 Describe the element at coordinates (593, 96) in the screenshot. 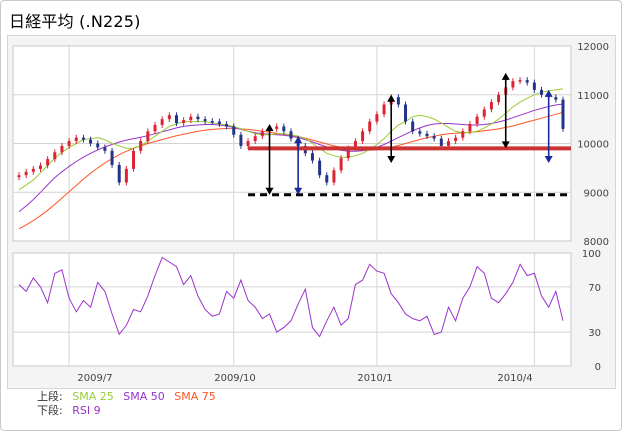

I see `price-tick-label: 11000` at that location.